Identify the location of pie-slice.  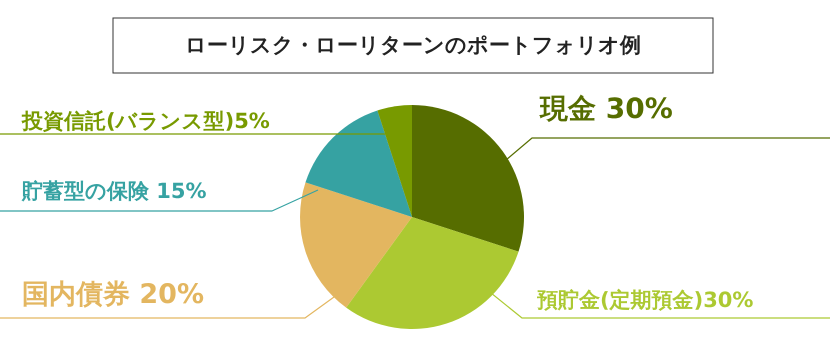
(358, 163).